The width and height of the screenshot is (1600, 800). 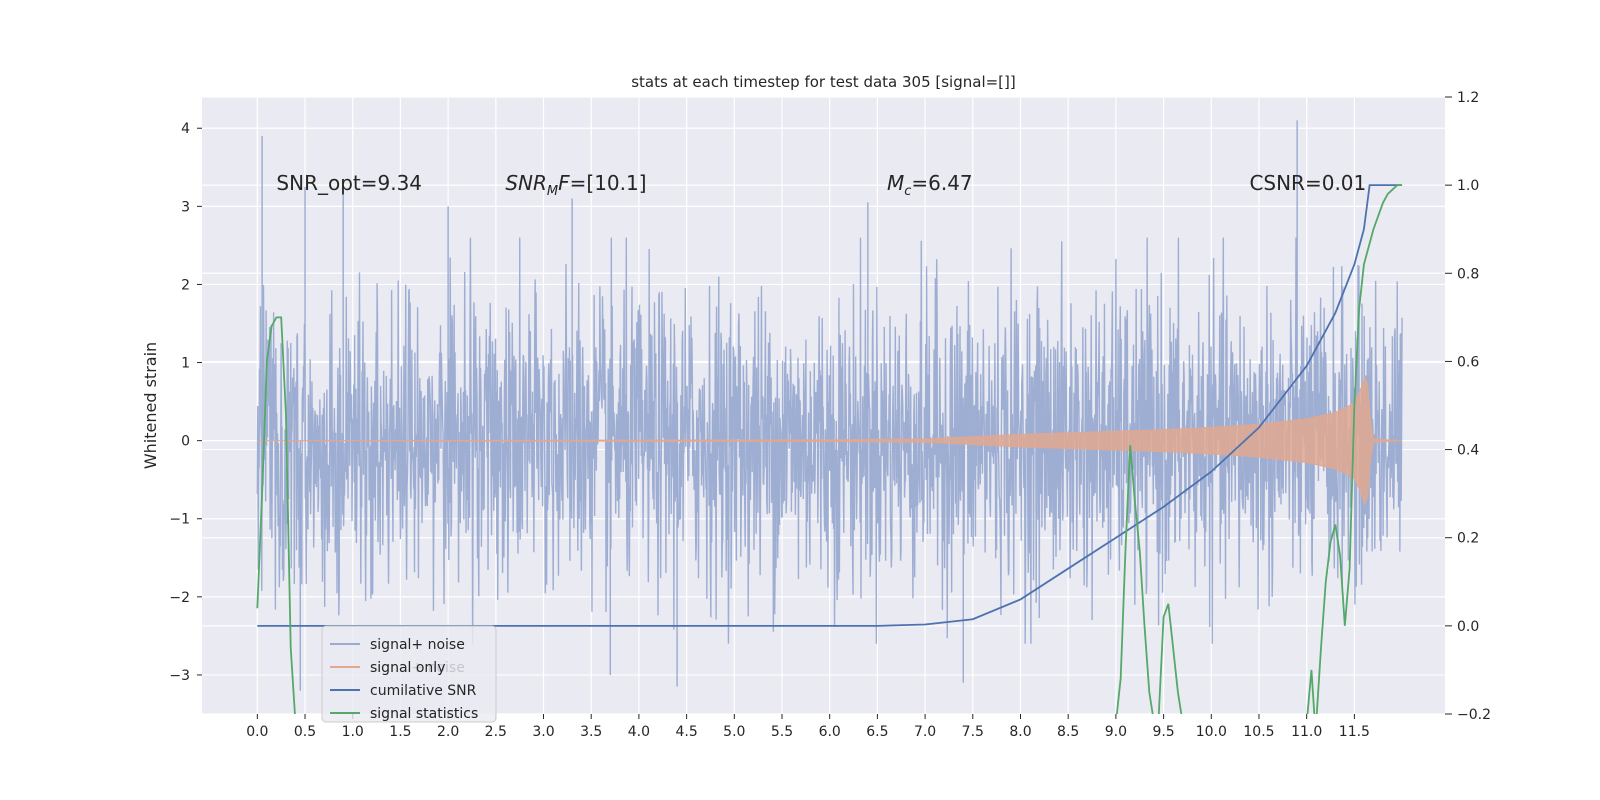 What do you see at coordinates (877, 732) in the screenshot?
I see `x-tick-label: 6.5` at bounding box center [877, 732].